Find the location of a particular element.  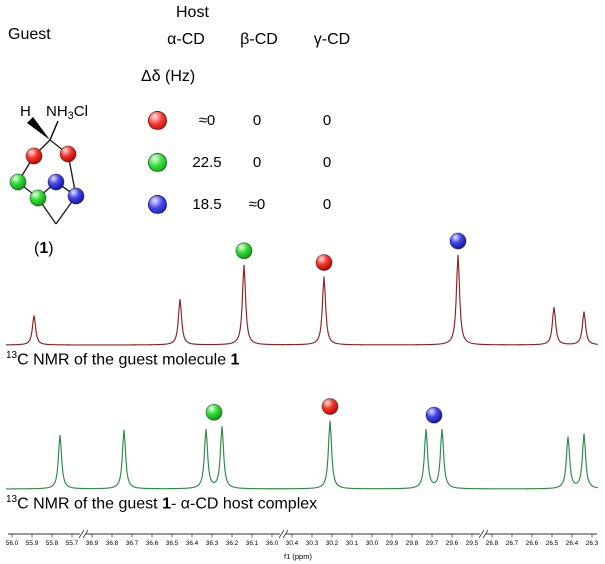

axis-tick-label: 26.8 is located at coordinates (492, 543).